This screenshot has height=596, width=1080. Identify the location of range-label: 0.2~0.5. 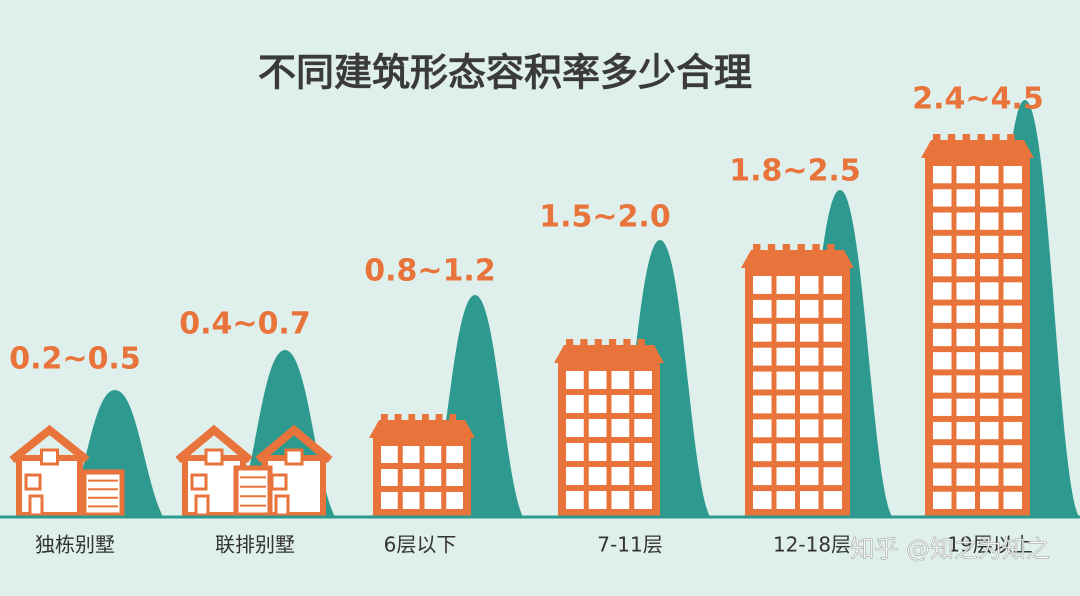
(74, 359).